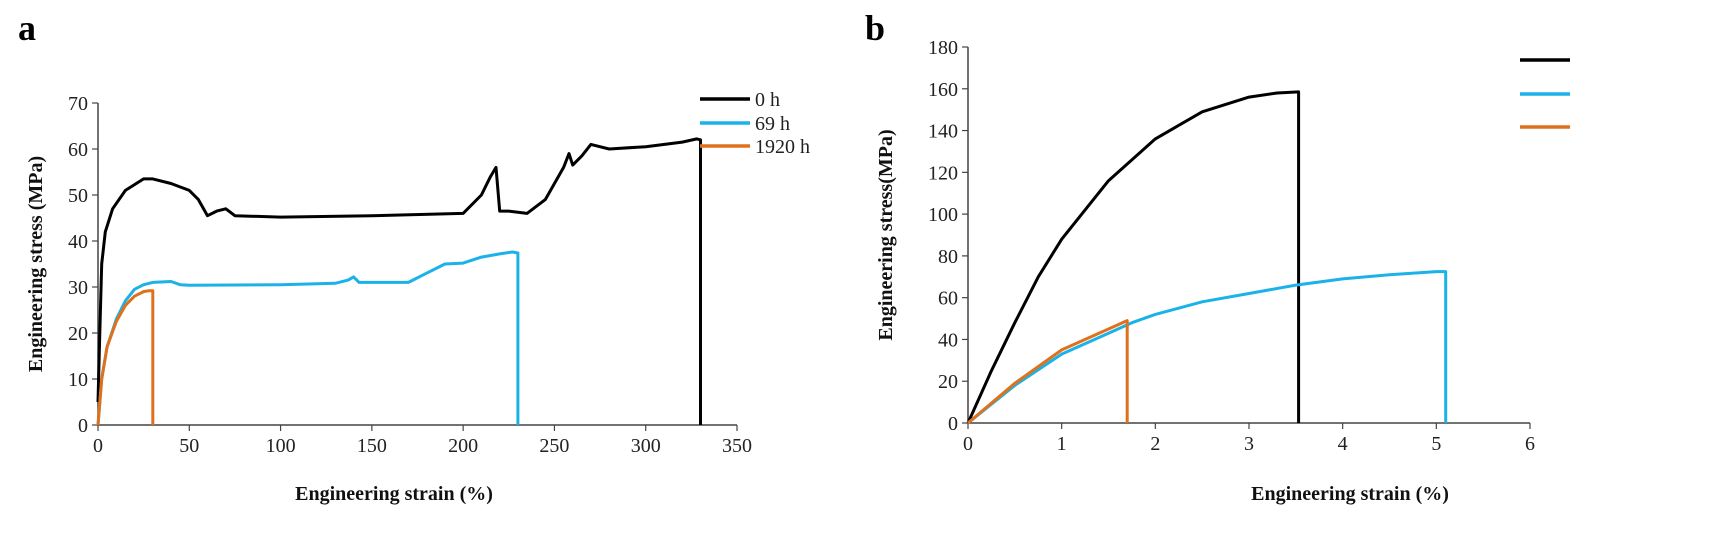 The image size is (1713, 556). I want to click on x-tick-label: 4, so click(1343, 444).